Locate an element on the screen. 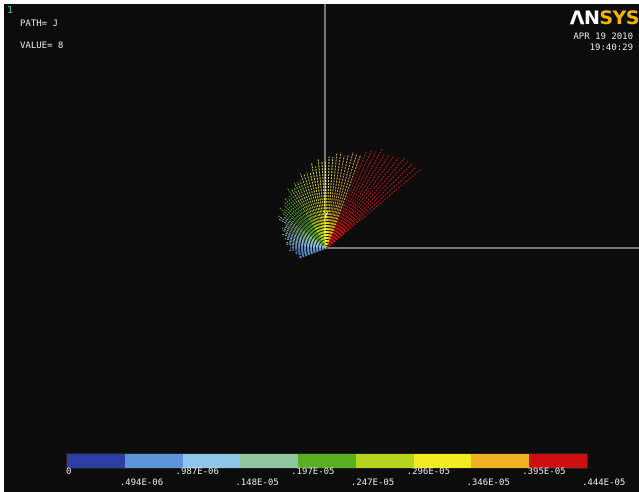  timestamp-date: APR 19 2010 is located at coordinates (603, 37).